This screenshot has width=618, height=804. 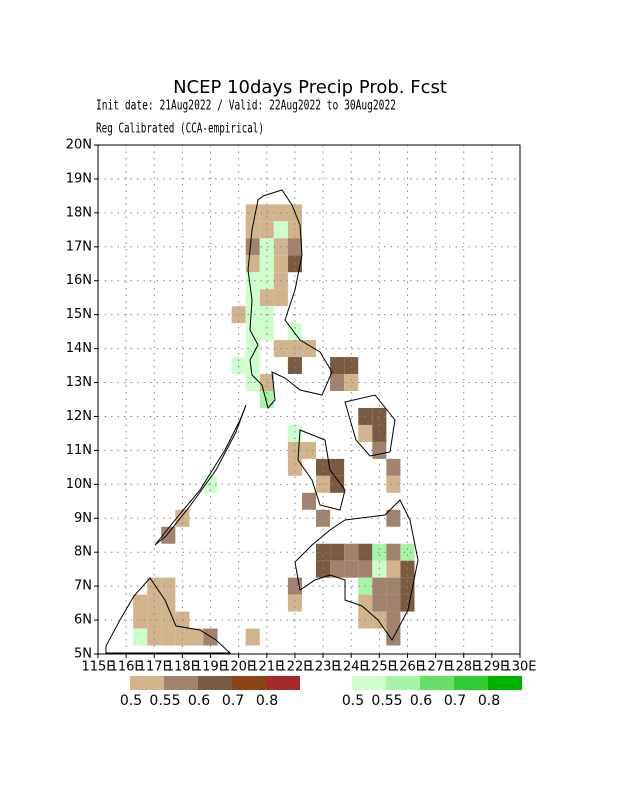 I want to click on coast-mindanao, so click(x=356, y=570).